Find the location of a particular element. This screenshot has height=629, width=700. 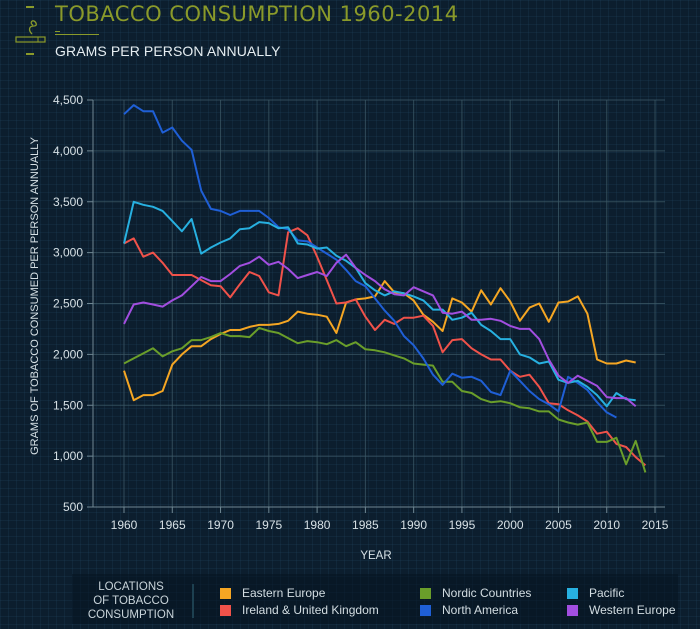

legend-title-line: LOCATIONS is located at coordinates (131, 587).